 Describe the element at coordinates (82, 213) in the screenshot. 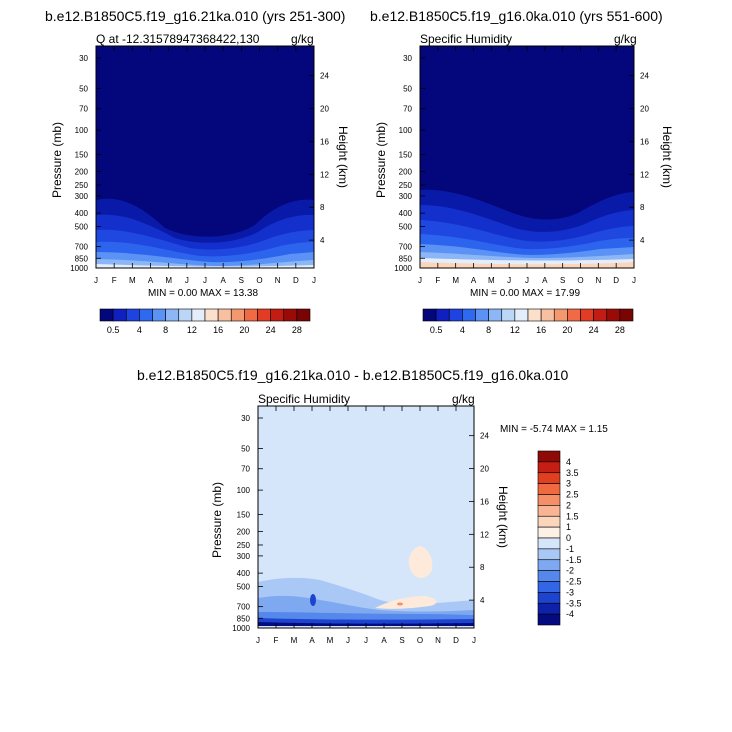

I see `pressure-tick-label: 400` at that location.